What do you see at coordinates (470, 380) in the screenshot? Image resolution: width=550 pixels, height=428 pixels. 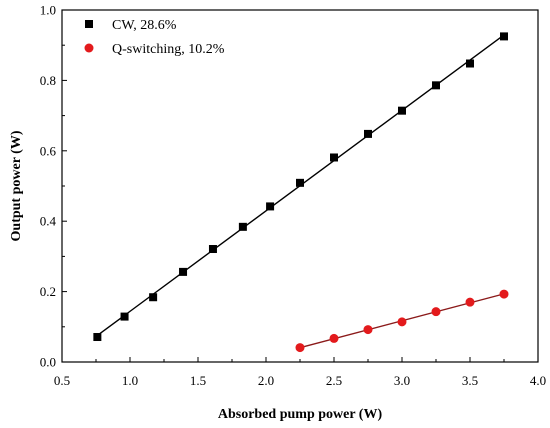 I see `x-tick-label: 3.5` at bounding box center [470, 380].